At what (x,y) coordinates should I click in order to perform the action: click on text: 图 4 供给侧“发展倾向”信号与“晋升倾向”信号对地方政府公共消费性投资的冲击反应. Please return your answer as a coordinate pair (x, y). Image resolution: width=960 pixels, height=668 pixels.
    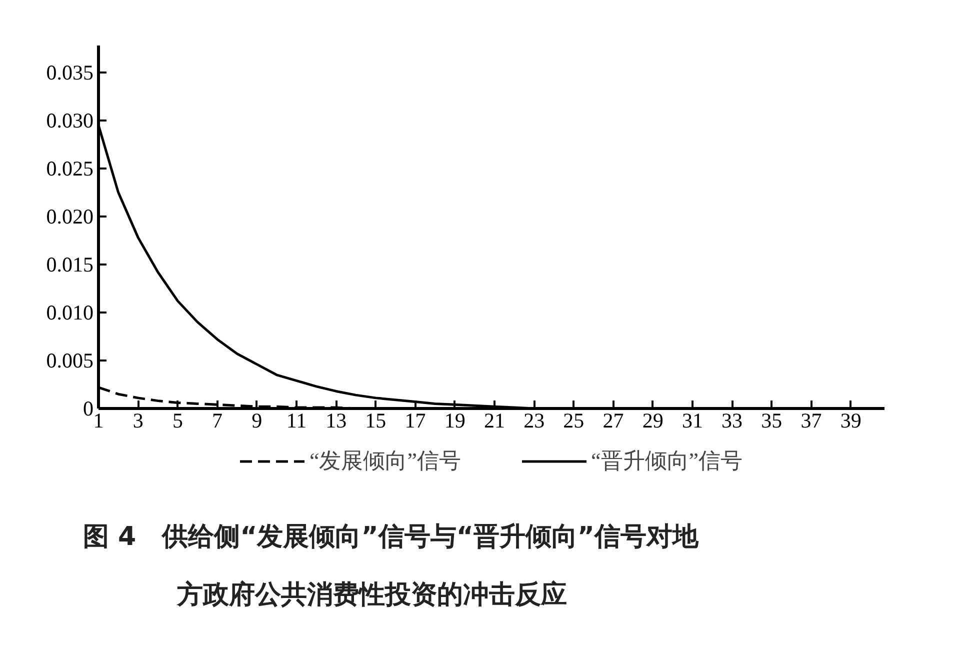
    Looking at the image, I should click on (391, 566).